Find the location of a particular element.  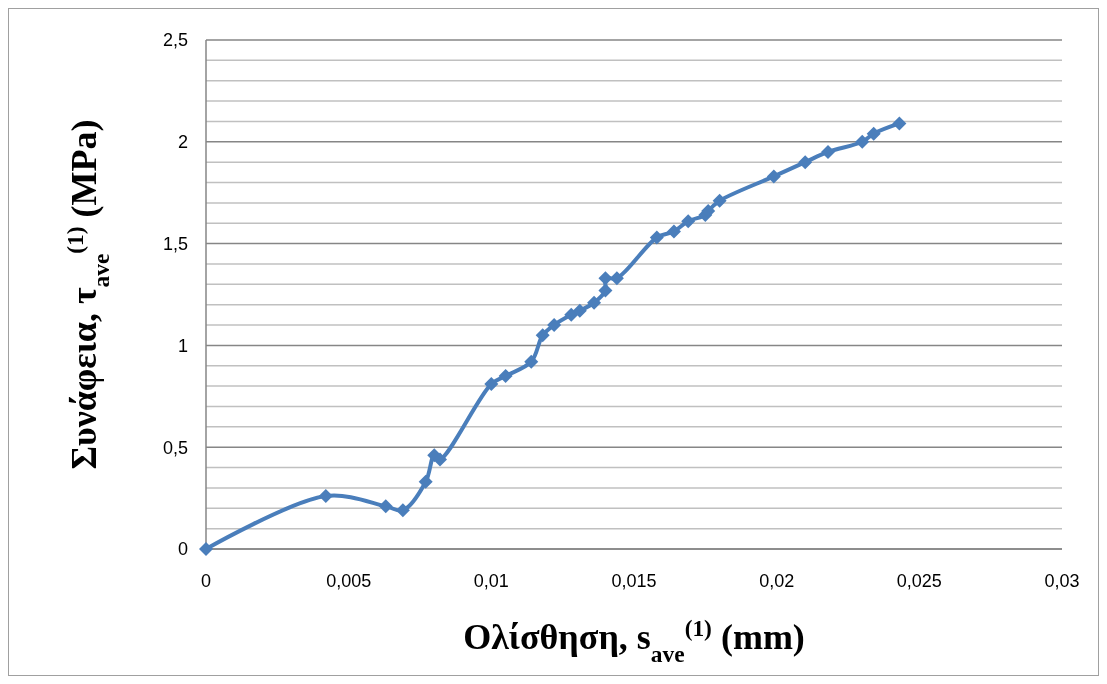

y-tick-label: 2,5 is located at coordinates (175, 40).